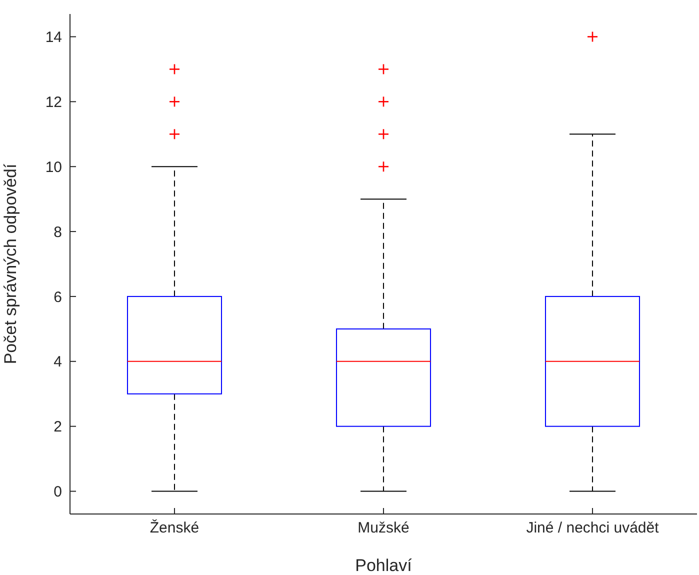  What do you see at coordinates (175, 527) in the screenshot?
I see `x-tick-label: Ženské` at bounding box center [175, 527].